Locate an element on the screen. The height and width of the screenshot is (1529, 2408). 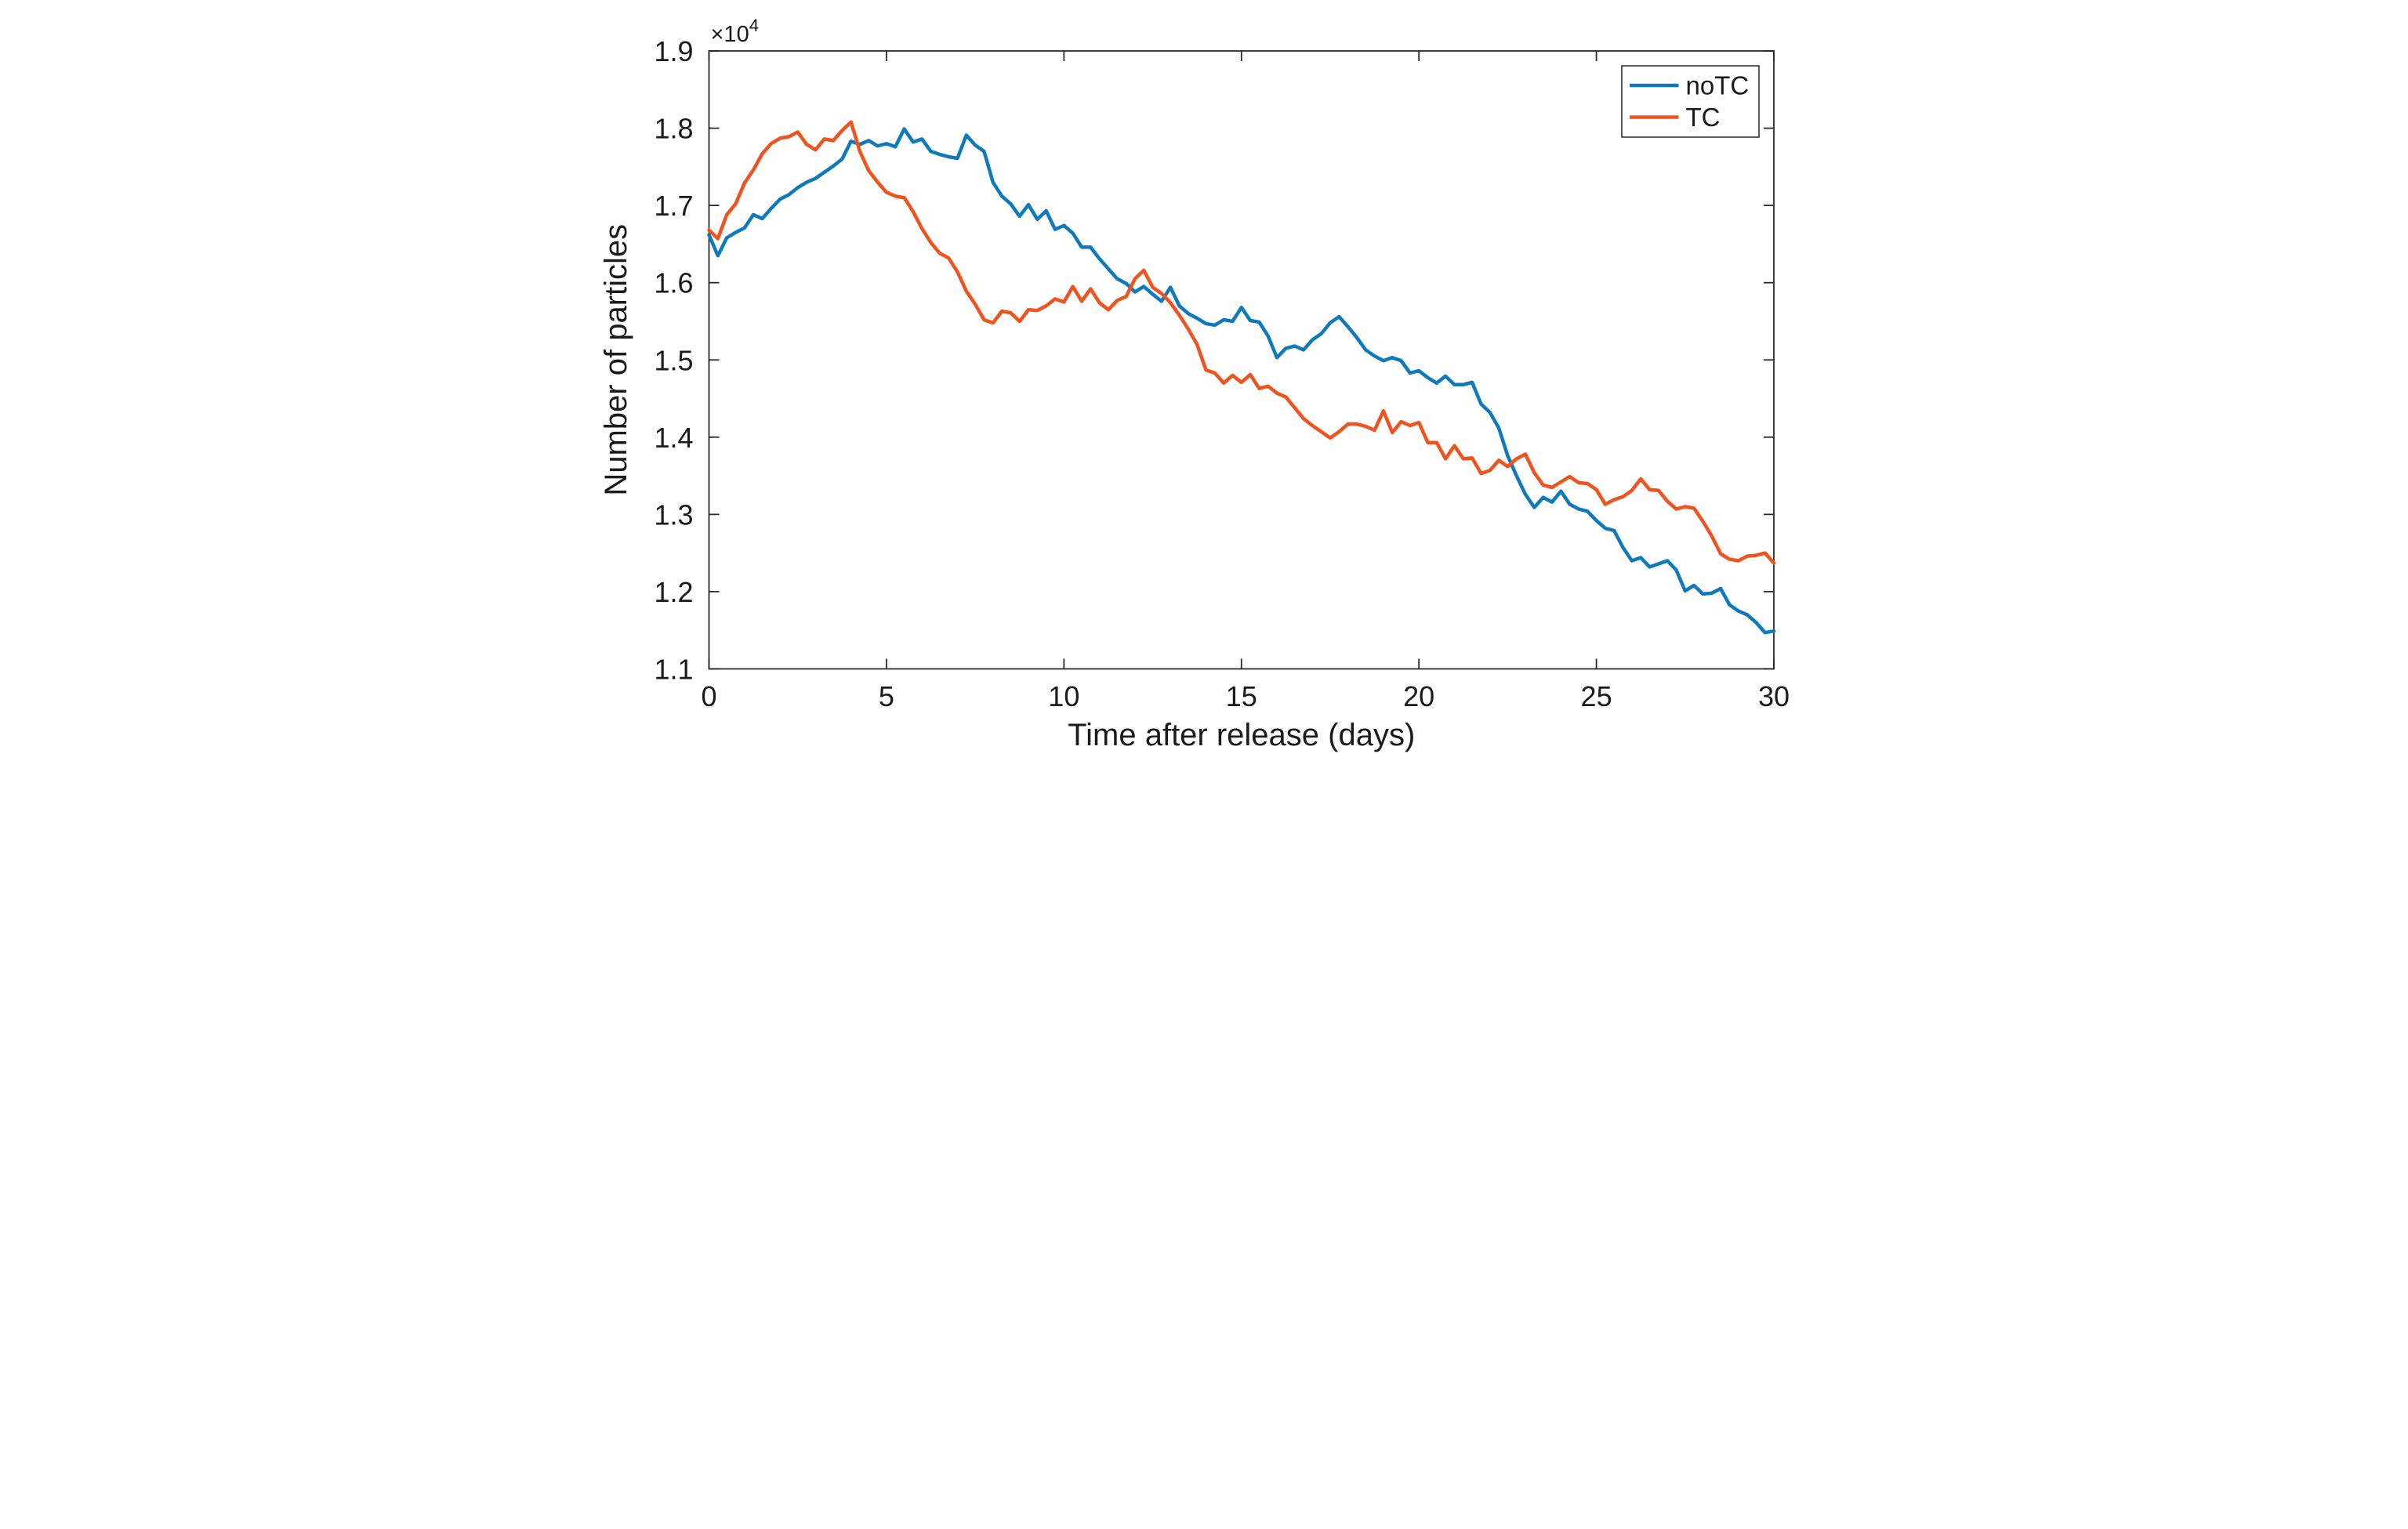
legend-box is located at coordinates (1690, 101).